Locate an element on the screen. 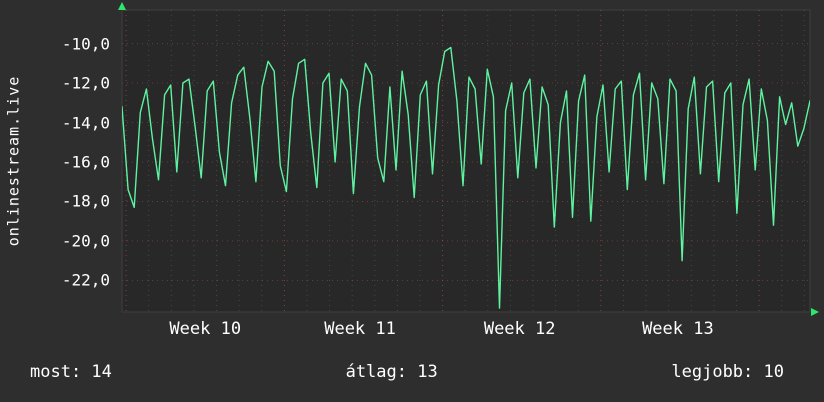  x-axis-arrow-icon is located at coordinates (815, 312).